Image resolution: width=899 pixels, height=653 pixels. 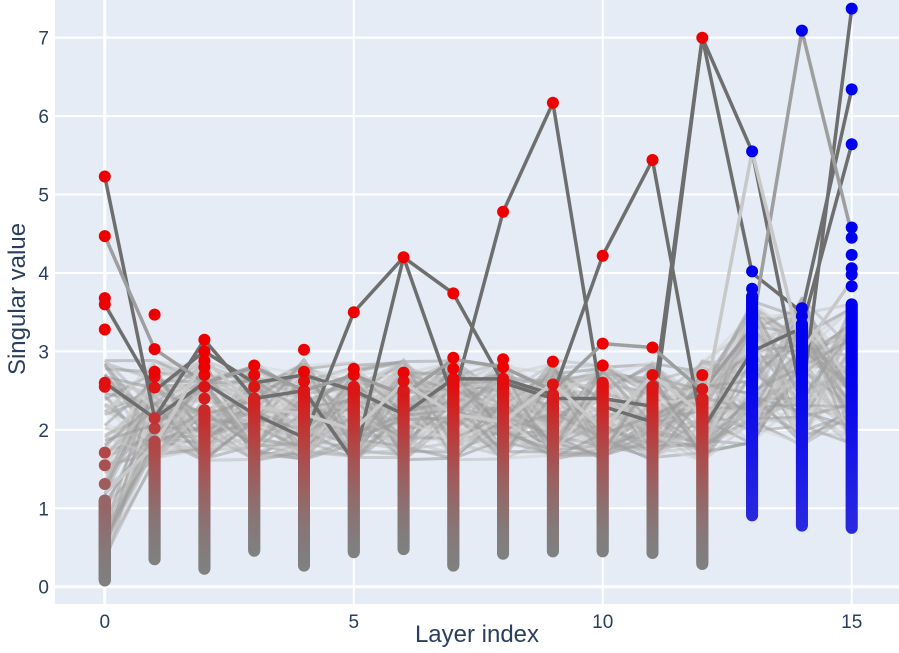 What do you see at coordinates (43, 274) in the screenshot?
I see `y-tick-label: 4` at bounding box center [43, 274].